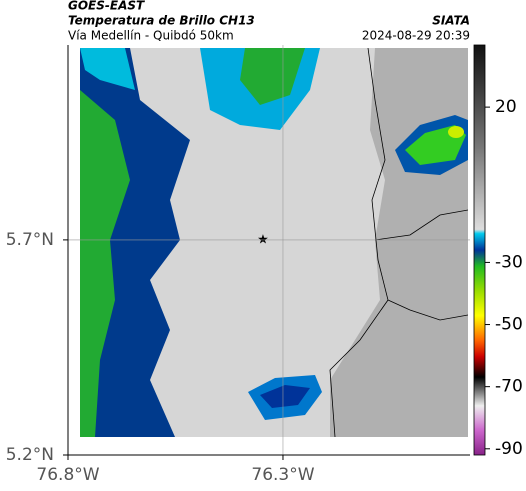  What do you see at coordinates (479, 250) in the screenshot?
I see `colorbar` at bounding box center [479, 250].